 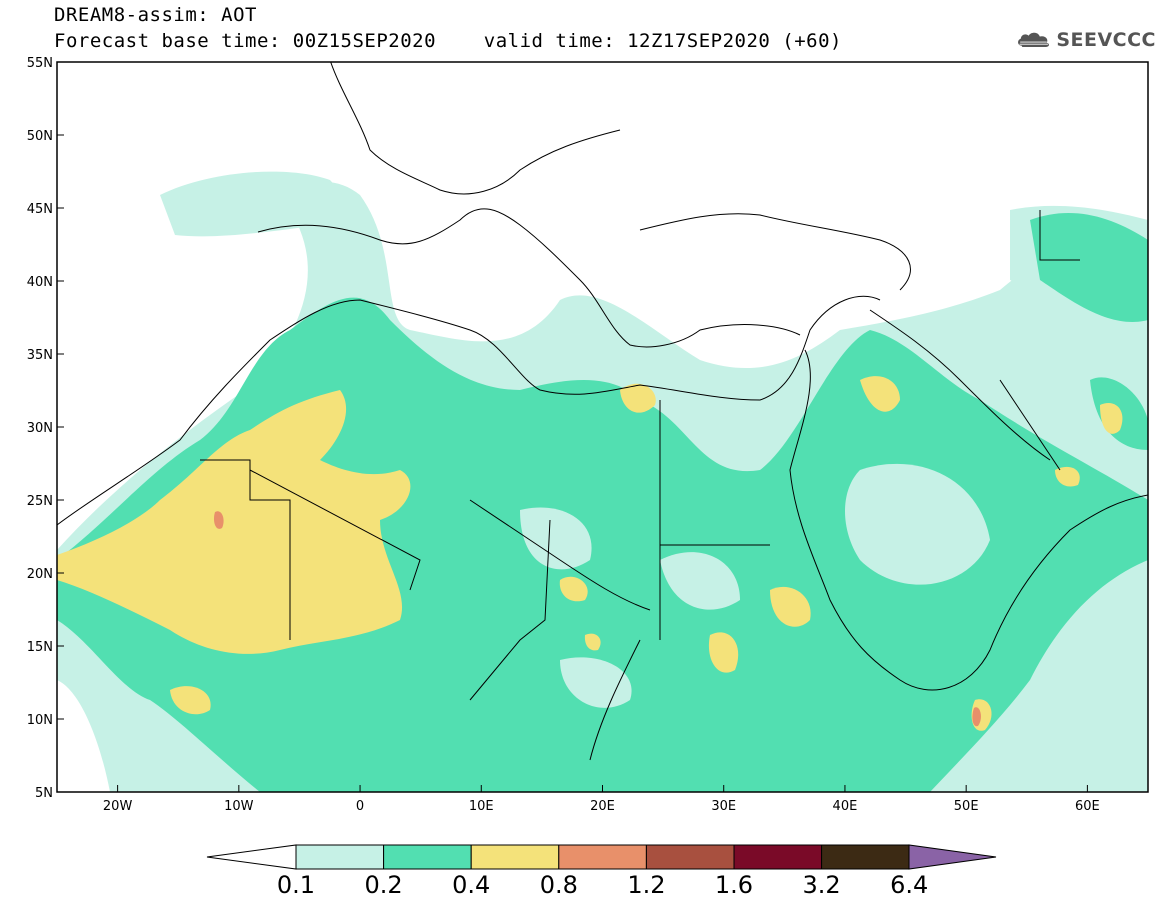 I want to click on map-title: DREAM8-assim: AOT, so click(x=155, y=15).